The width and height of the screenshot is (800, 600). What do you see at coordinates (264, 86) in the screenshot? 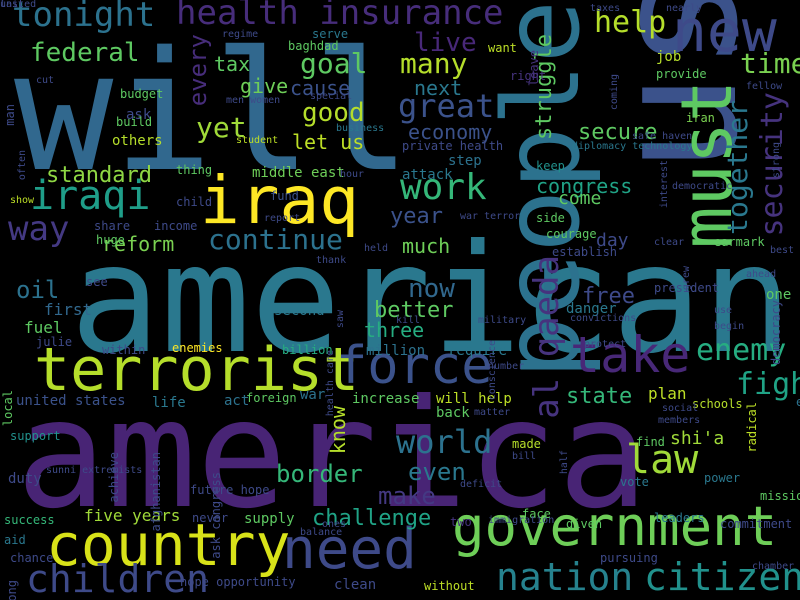
I see `cloud-word-give: give` at bounding box center [264, 86].